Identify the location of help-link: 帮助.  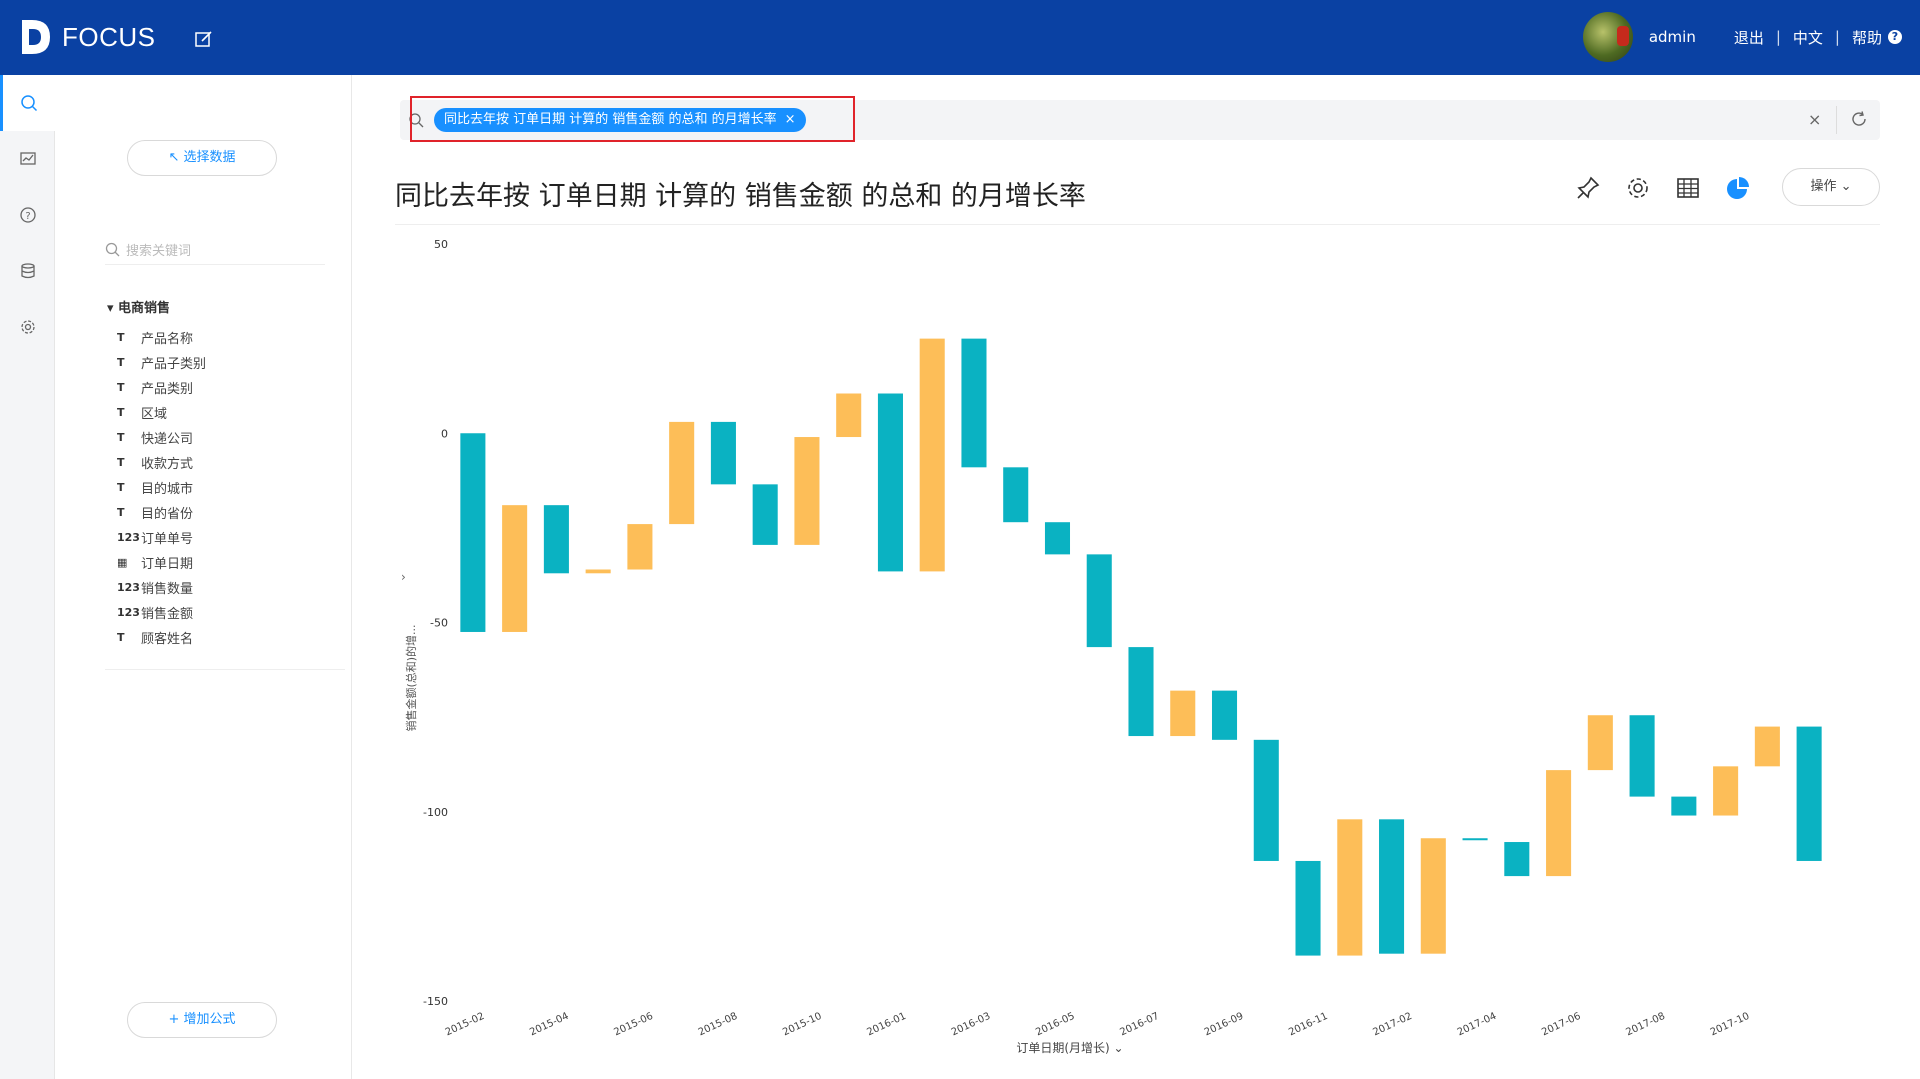
(1866, 37).